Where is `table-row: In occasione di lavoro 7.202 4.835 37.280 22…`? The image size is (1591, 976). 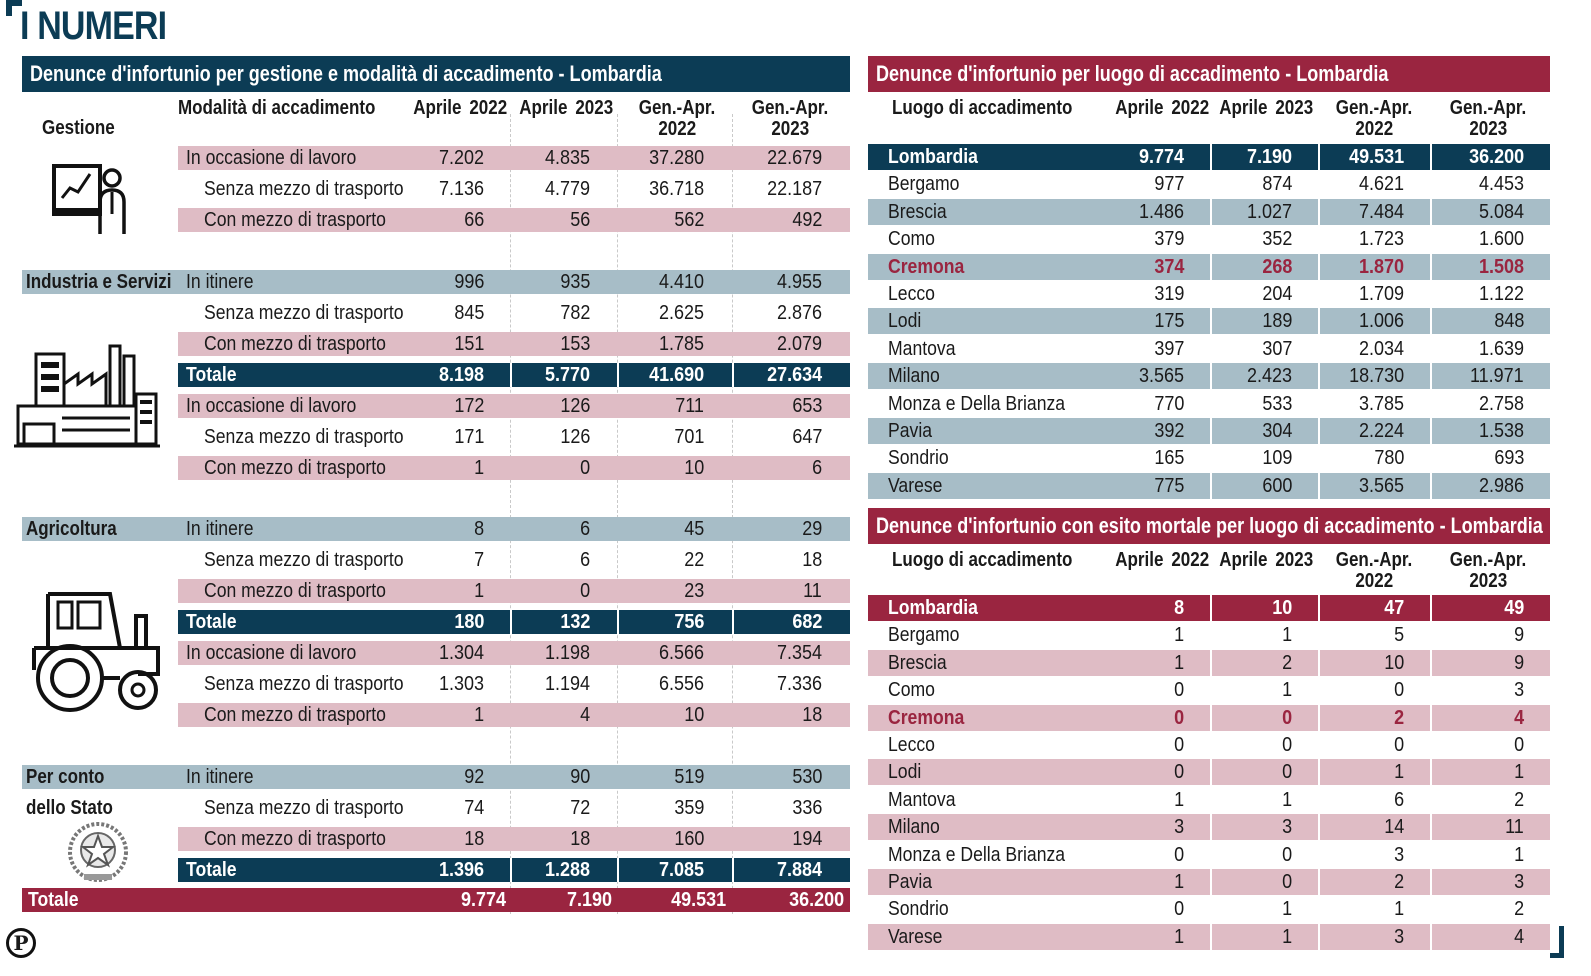 table-row: In occasione di lavoro 7.202 4.835 37.280 22… is located at coordinates (514, 158).